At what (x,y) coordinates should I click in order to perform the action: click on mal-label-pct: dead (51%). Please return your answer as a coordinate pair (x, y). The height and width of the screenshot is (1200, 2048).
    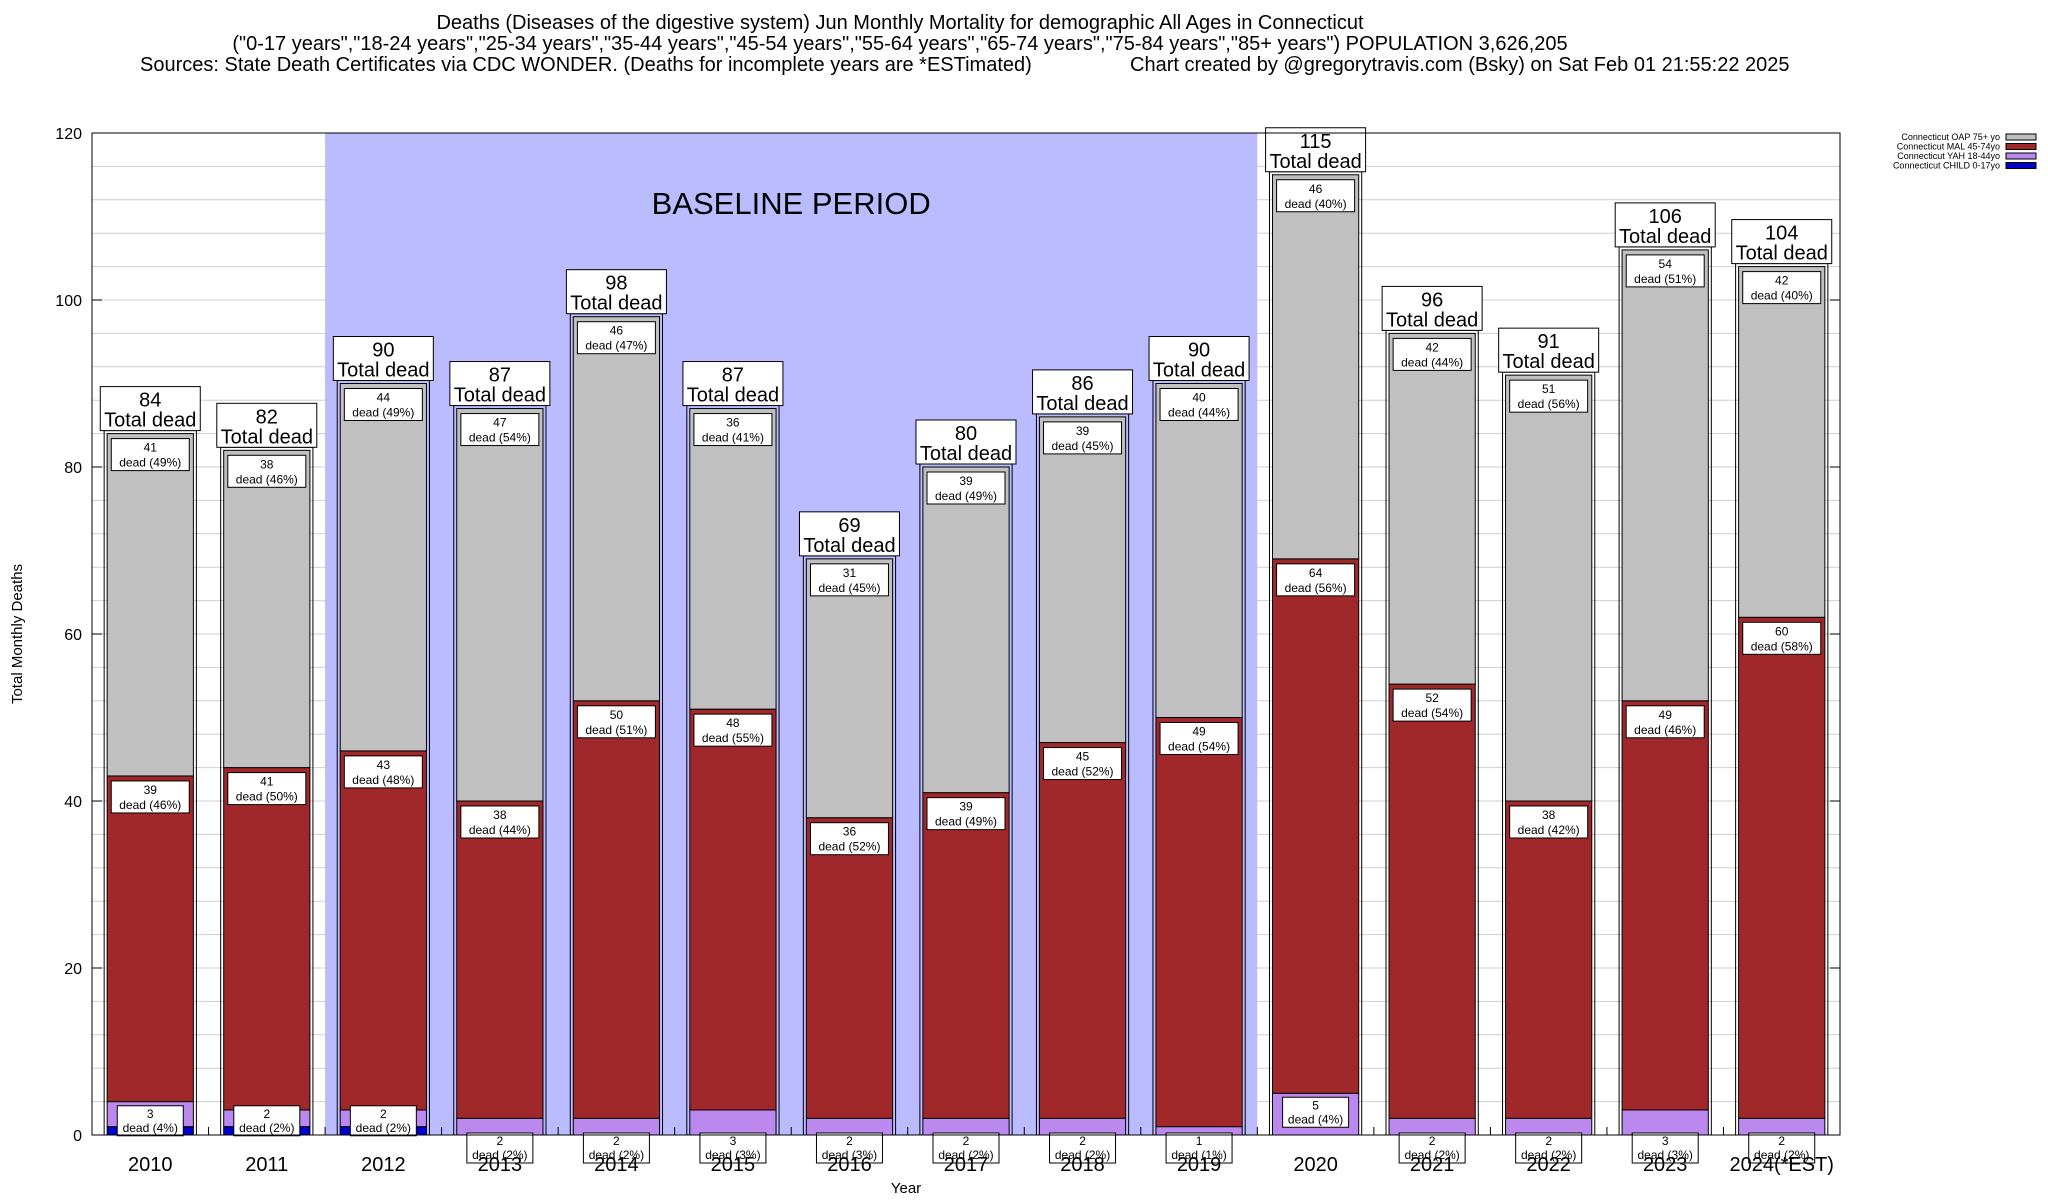
    Looking at the image, I should click on (616, 730).